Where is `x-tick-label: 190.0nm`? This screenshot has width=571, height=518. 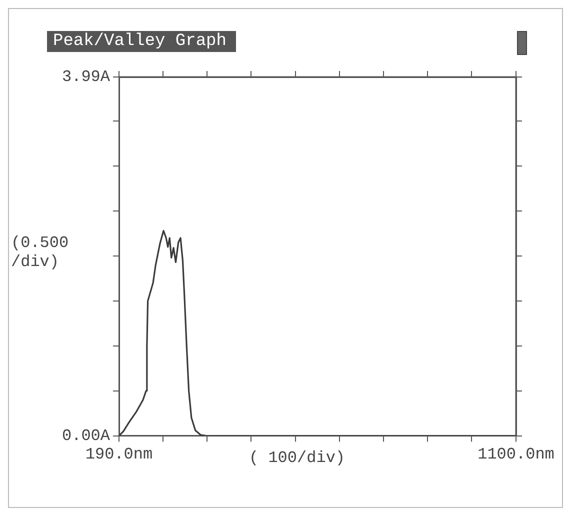 x-tick-label: 190.0nm is located at coordinates (119, 455).